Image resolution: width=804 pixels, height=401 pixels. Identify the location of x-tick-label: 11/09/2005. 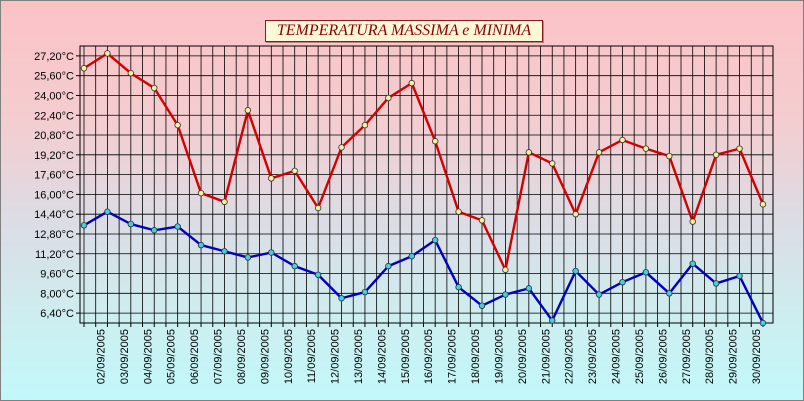
(312, 356).